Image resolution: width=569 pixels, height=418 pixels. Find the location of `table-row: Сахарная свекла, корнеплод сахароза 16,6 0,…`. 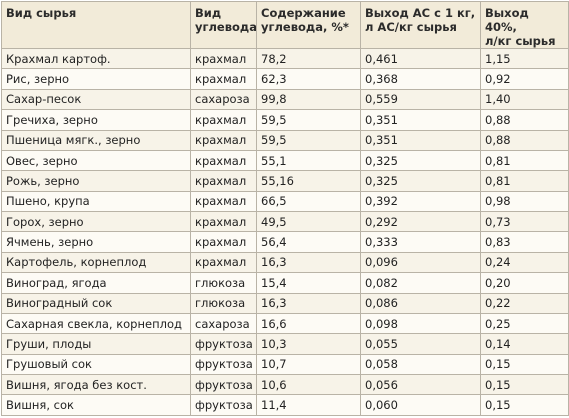

table-row: Сахарная свекла, корнеплод сахароза 16,6 0,… is located at coordinates (285, 323).